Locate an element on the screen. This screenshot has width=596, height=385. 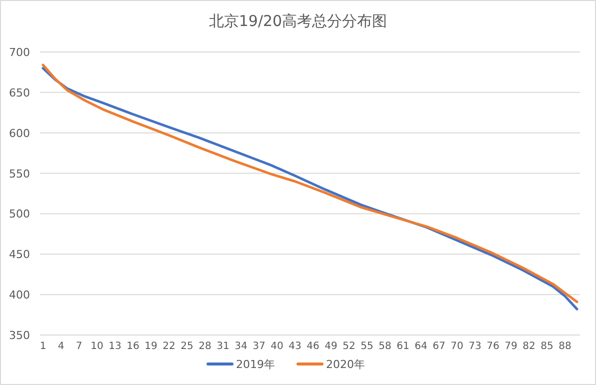
x-tick-label: 34 is located at coordinates (241, 346).